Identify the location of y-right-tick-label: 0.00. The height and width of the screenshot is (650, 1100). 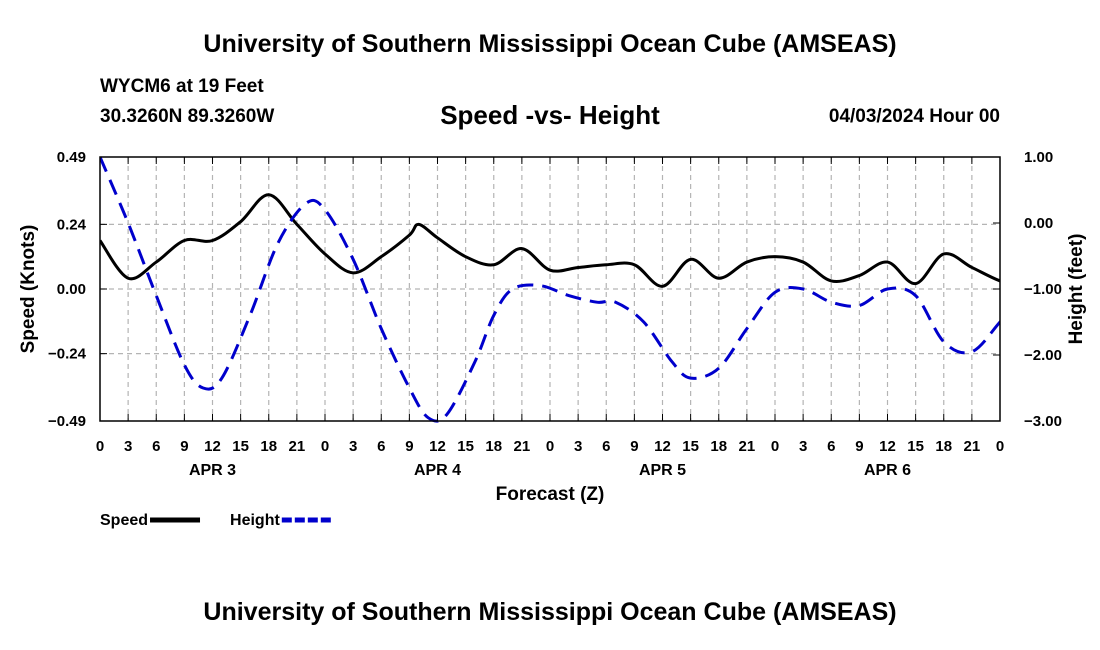
(1038, 223).